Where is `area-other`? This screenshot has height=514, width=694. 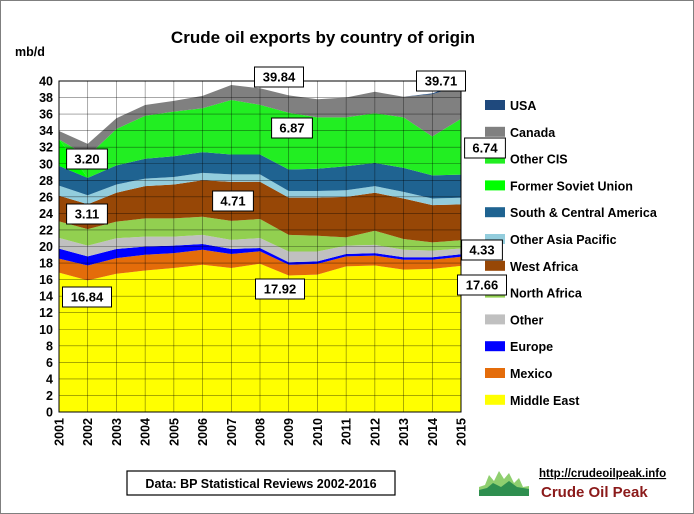 area-other is located at coordinates (260, 248).